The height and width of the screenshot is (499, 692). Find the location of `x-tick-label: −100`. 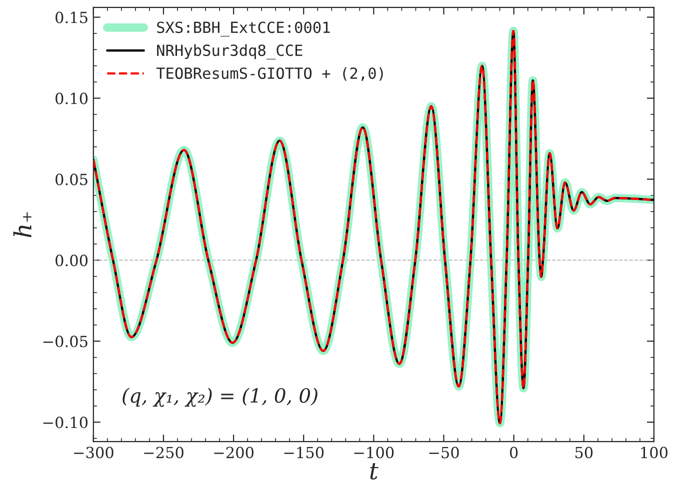

x-tick-label: −100 is located at coordinates (374, 452).